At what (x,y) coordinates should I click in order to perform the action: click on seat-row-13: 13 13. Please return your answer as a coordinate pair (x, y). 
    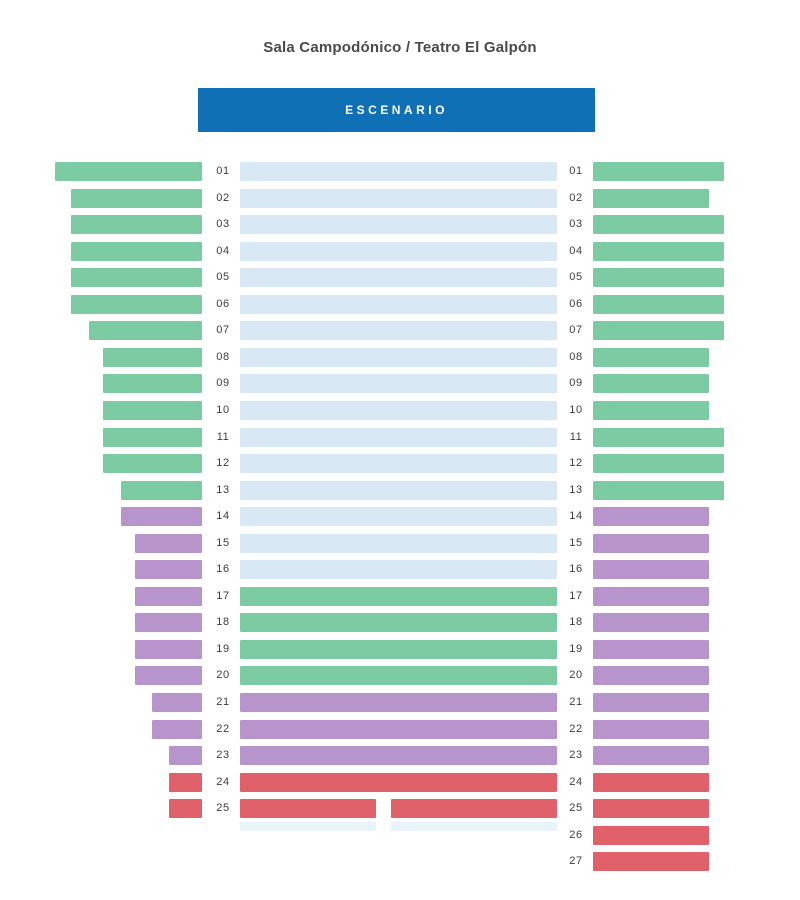
    Looking at the image, I should click on (400, 490).